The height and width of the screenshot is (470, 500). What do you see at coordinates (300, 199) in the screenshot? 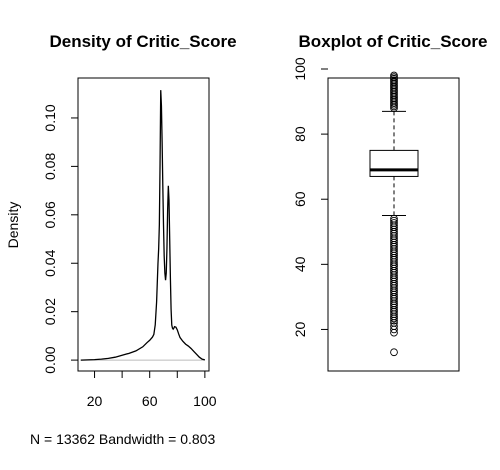
I see `boxplot-y-tick-label: 60` at bounding box center [300, 199].